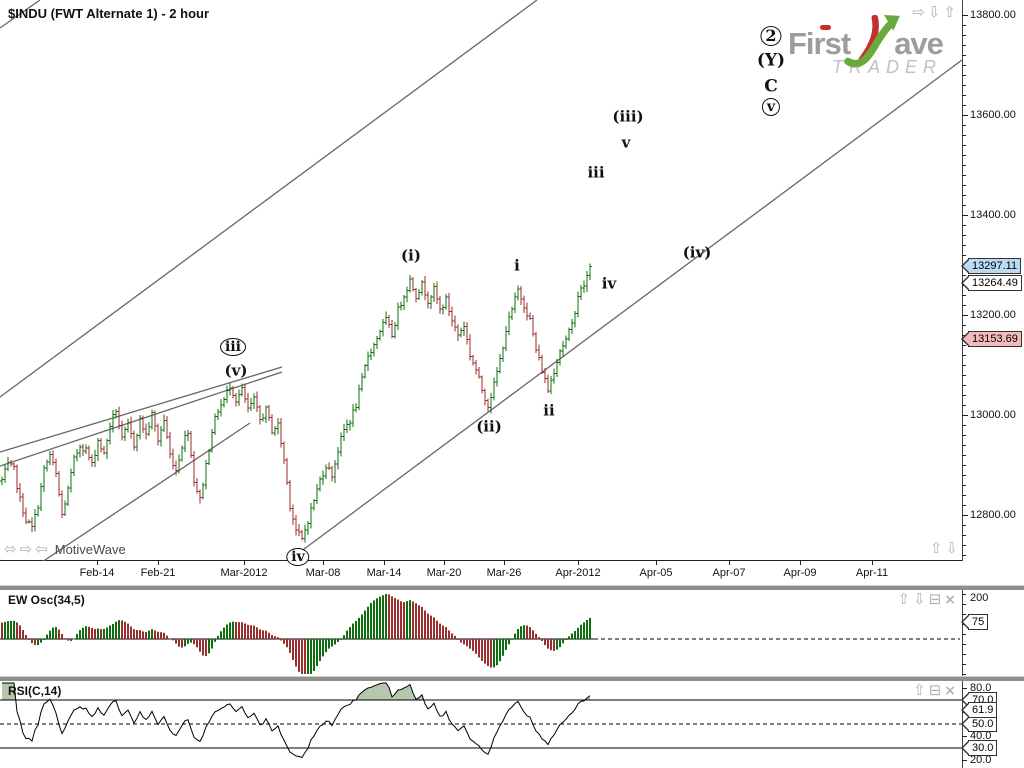 The width and height of the screenshot is (1024, 768). I want to click on elliott-wave-label: (iv), so click(697, 252).